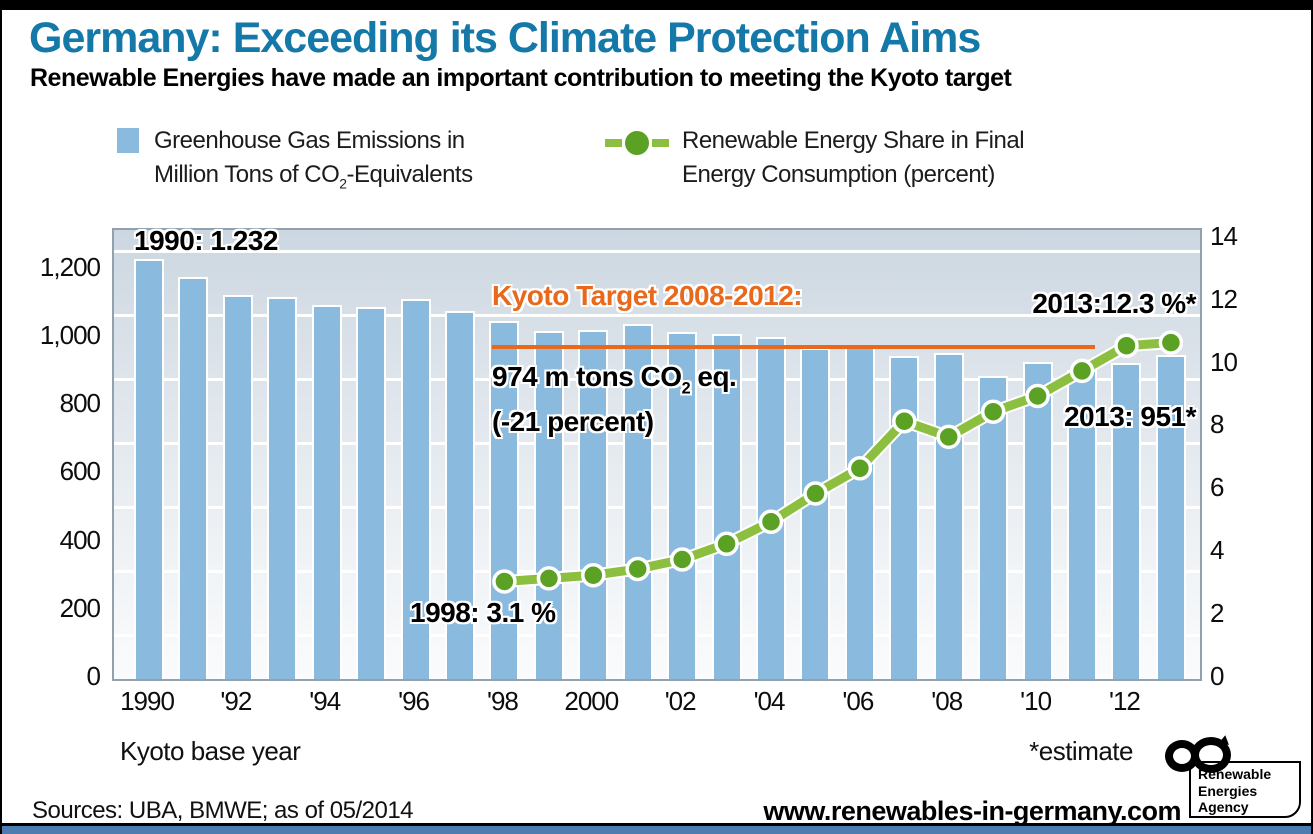 This screenshot has width=1313, height=834. I want to click on left-axis-tick-200: 200, so click(80, 607).